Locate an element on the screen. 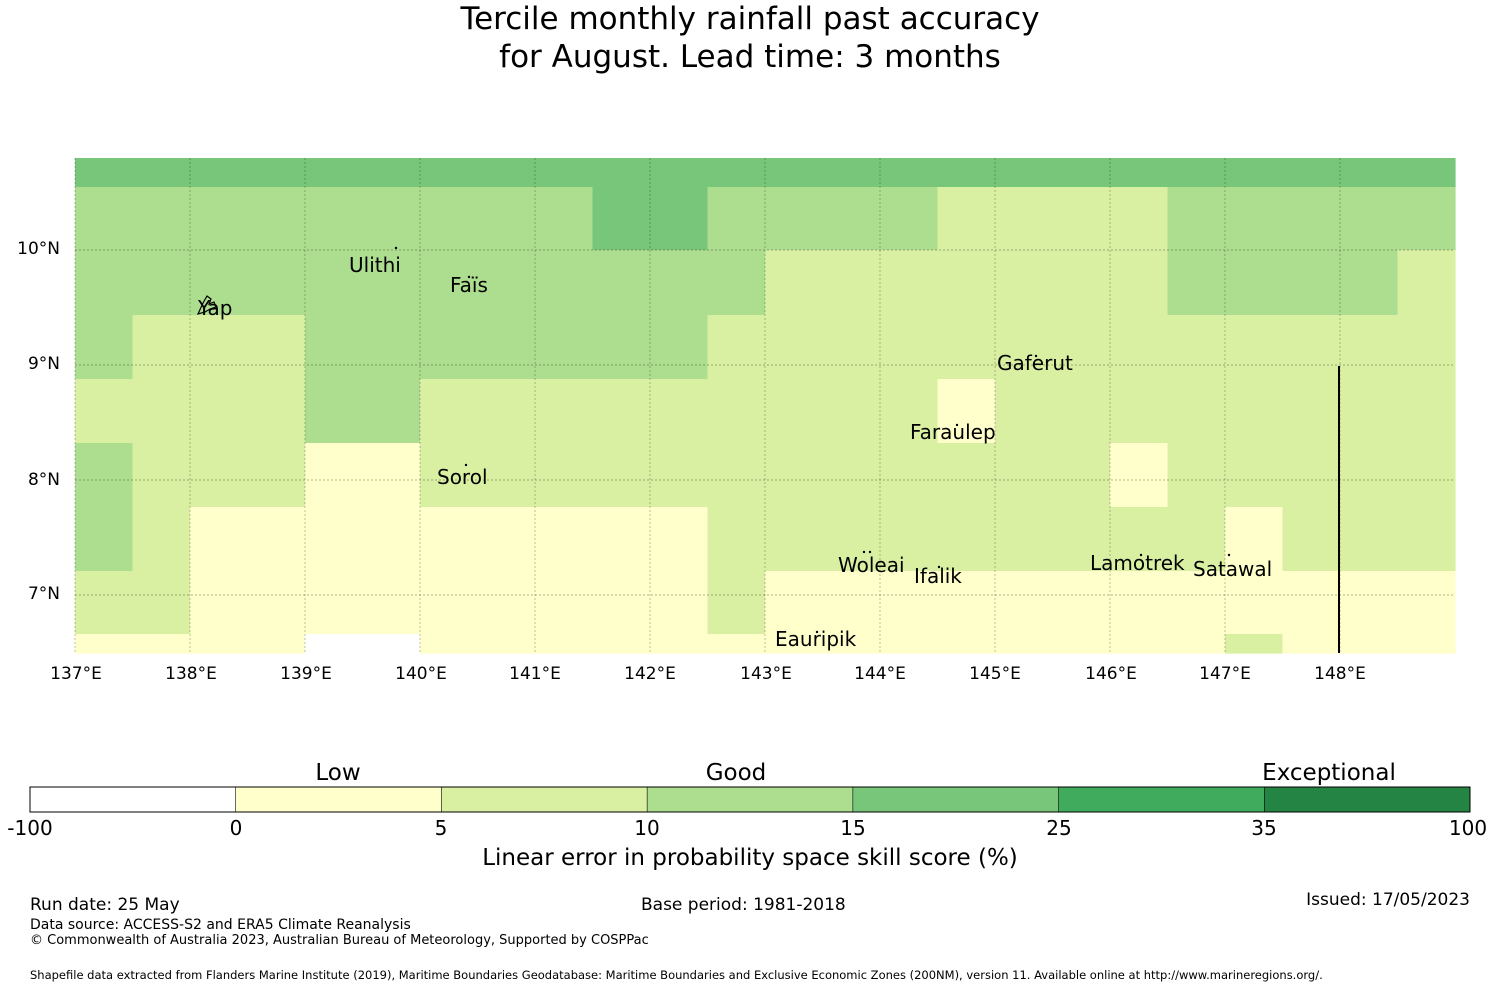  colorbar-tick-0: 0 is located at coordinates (236, 828).